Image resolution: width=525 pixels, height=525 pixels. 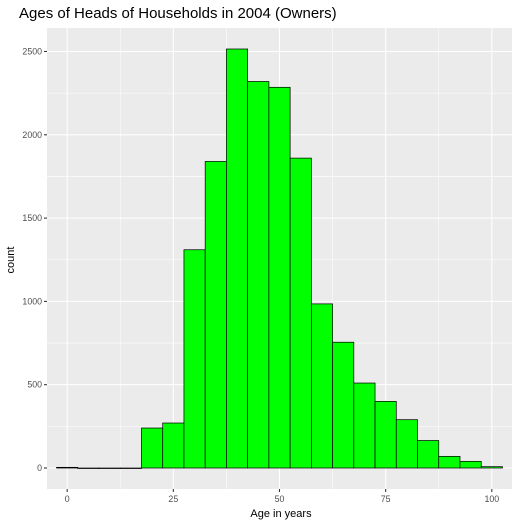 I want to click on x-axis-title: Age in years, so click(x=281, y=514).